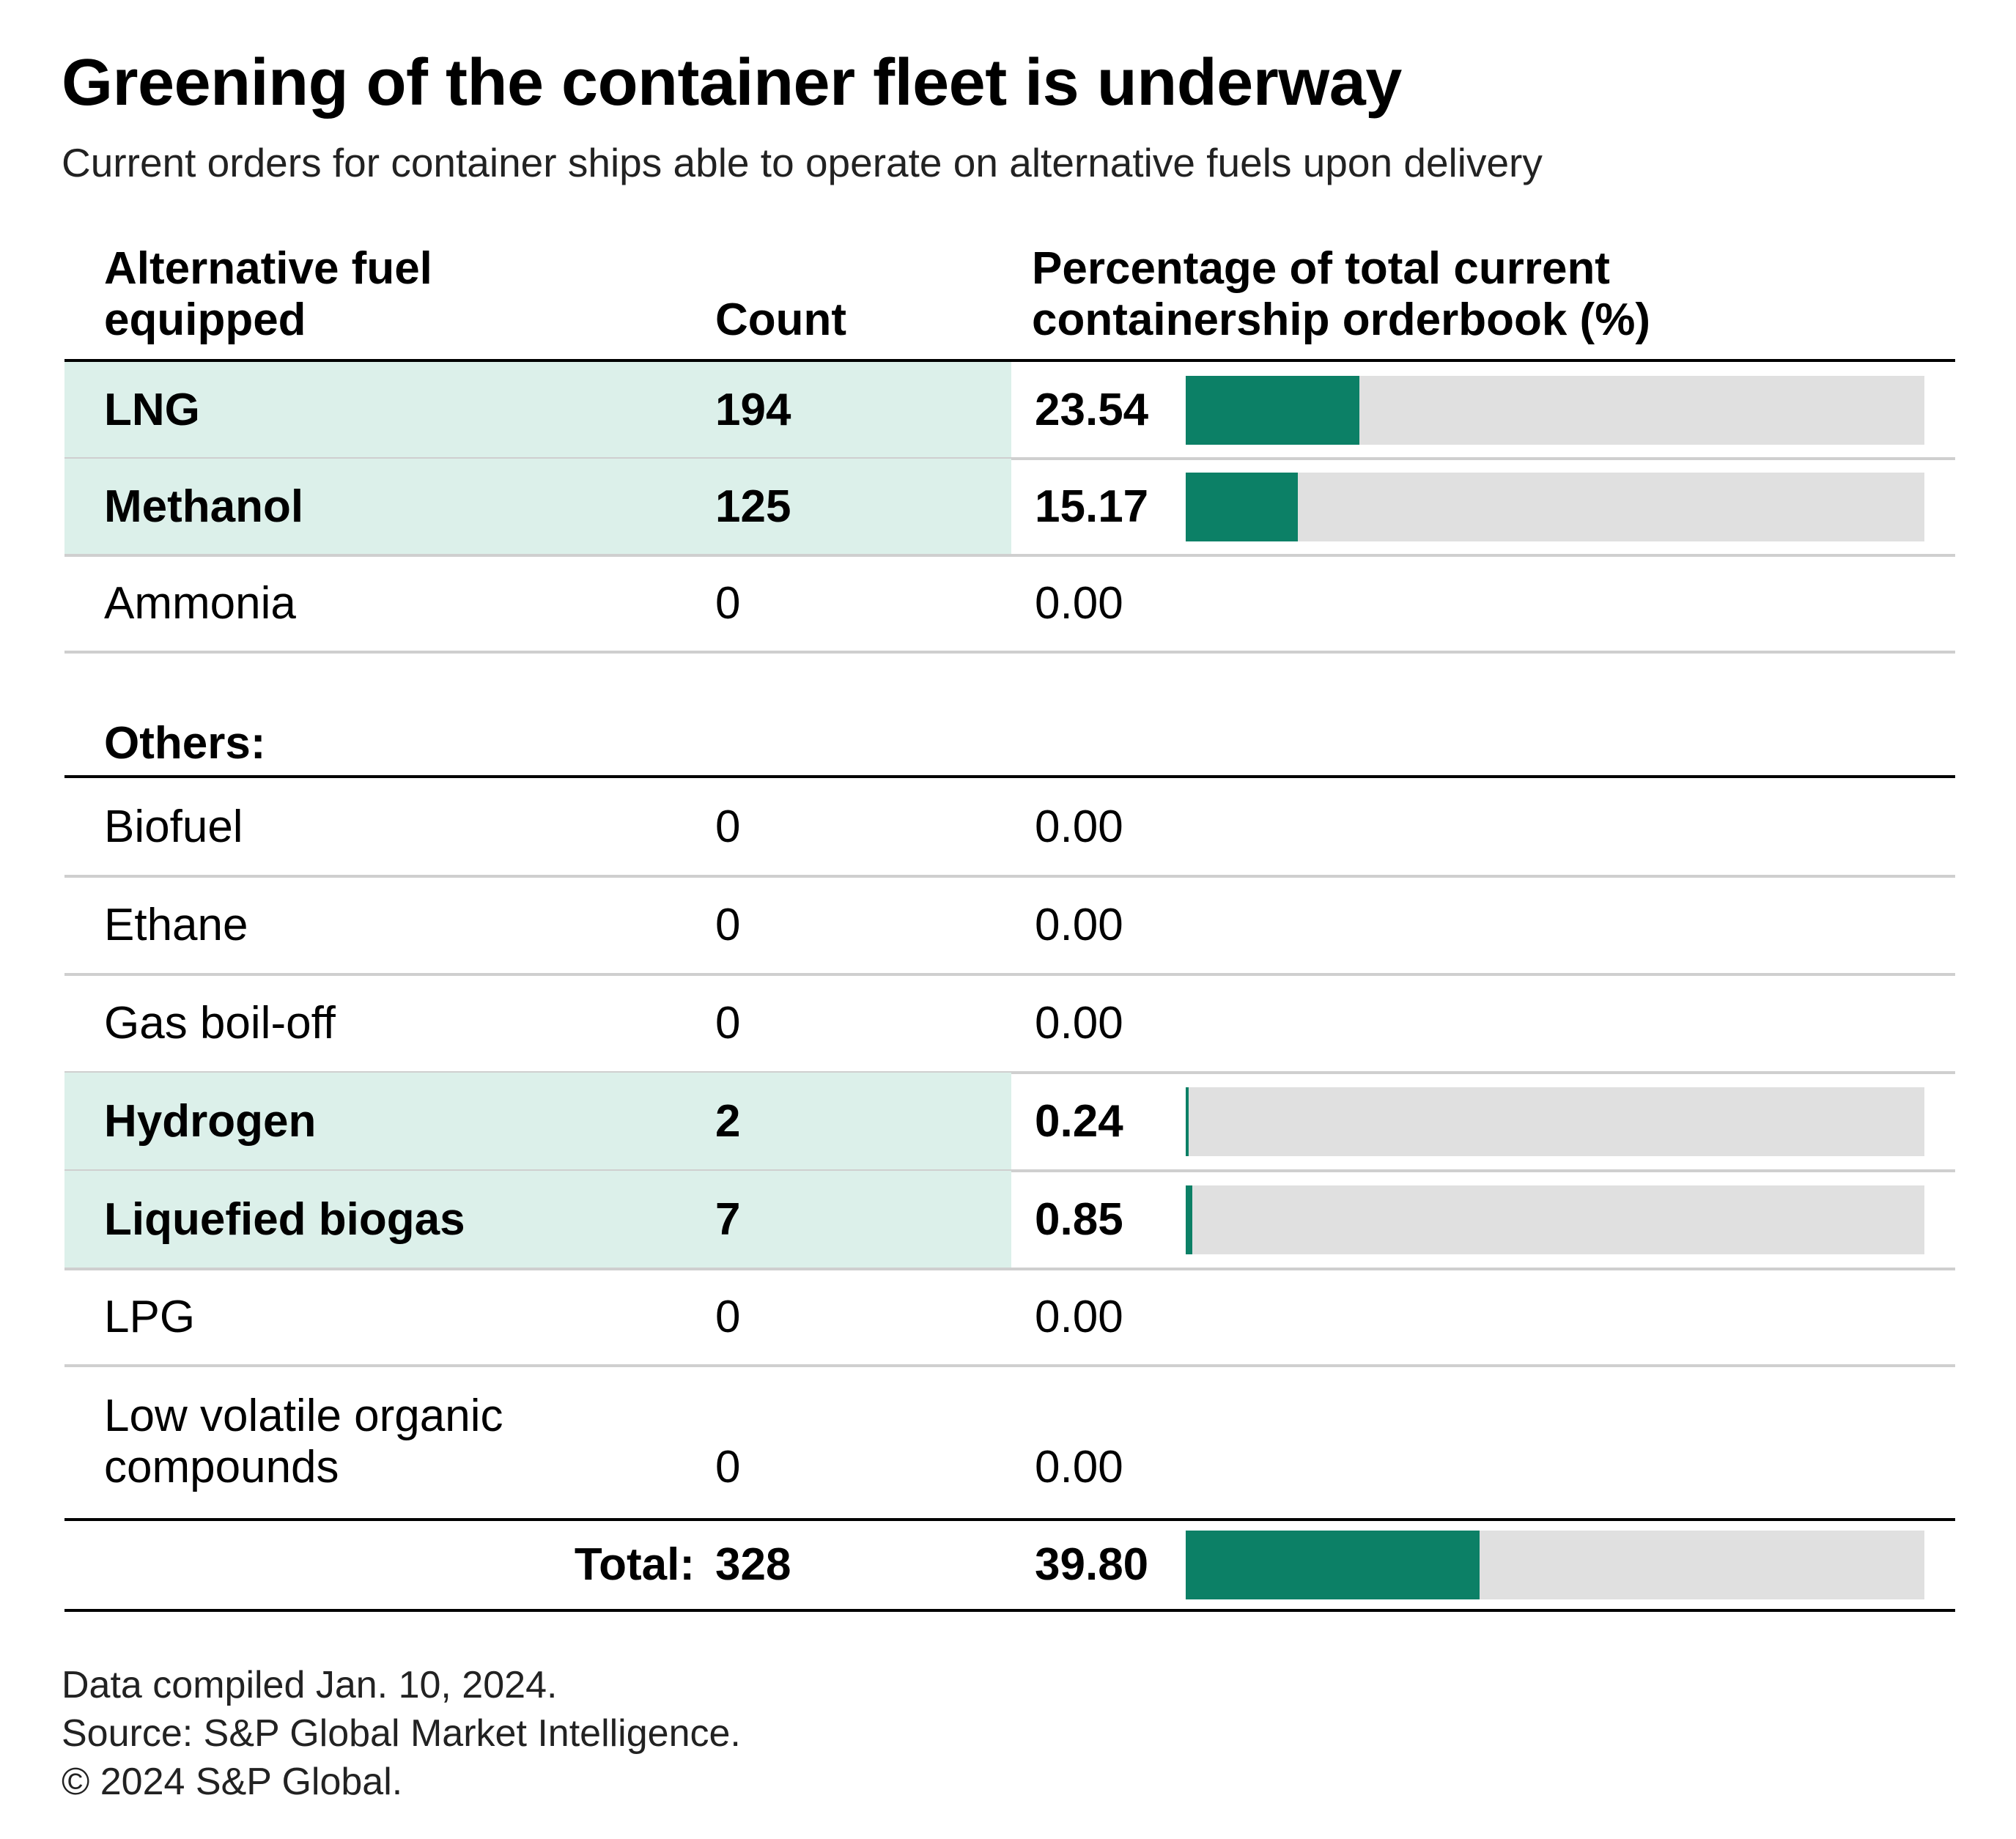  I want to click on fuel-label-line2: compounds, so click(221, 1467).